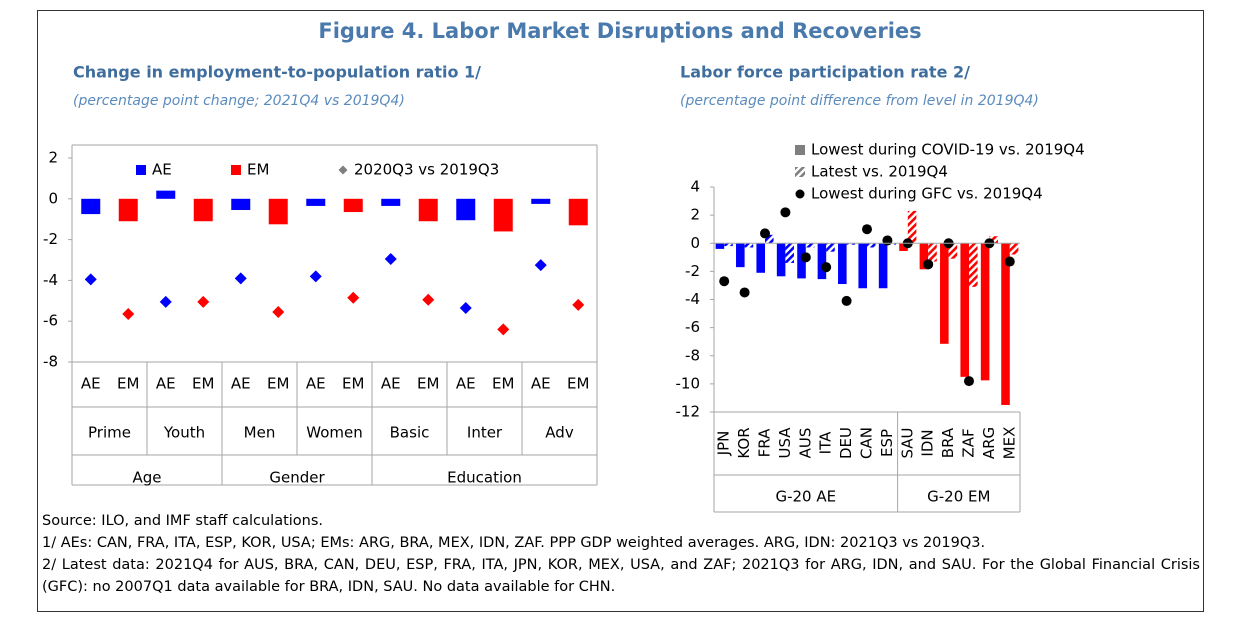 The width and height of the screenshot is (1243, 622). Describe the element at coordinates (184, 433) in the screenshot. I see `subgroup-label: Youth` at that location.